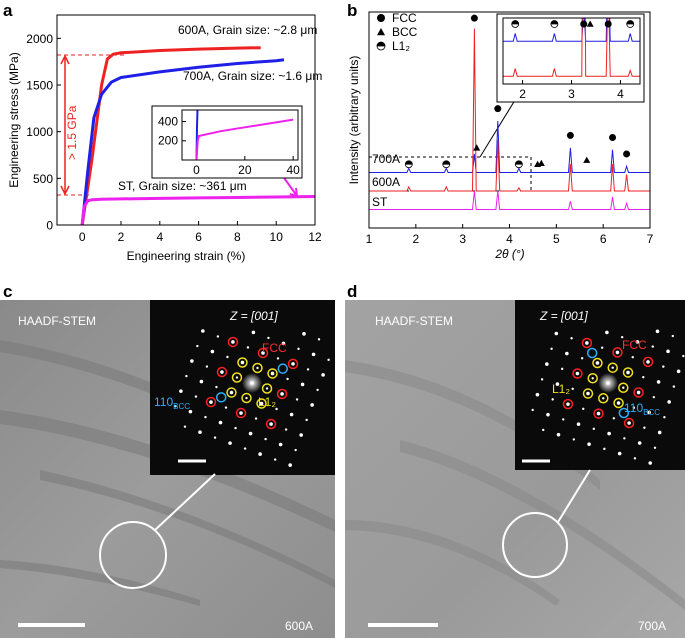 The width and height of the screenshot is (685, 638). What do you see at coordinates (522, 94) in the screenshot?
I see `x-tick-label: 2` at bounding box center [522, 94].